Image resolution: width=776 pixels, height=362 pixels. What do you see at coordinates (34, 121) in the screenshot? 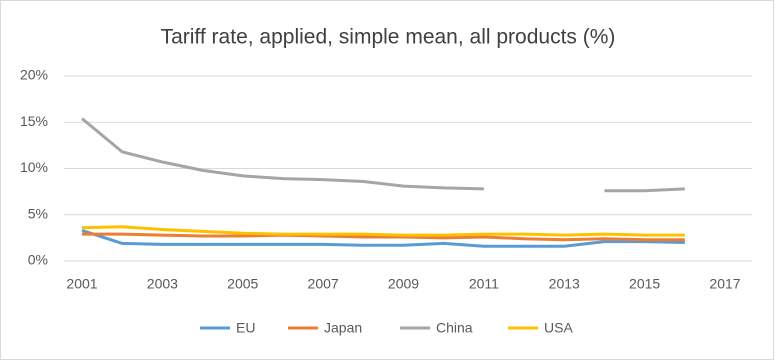
I see `y-tick-label: 15%` at bounding box center [34, 121].